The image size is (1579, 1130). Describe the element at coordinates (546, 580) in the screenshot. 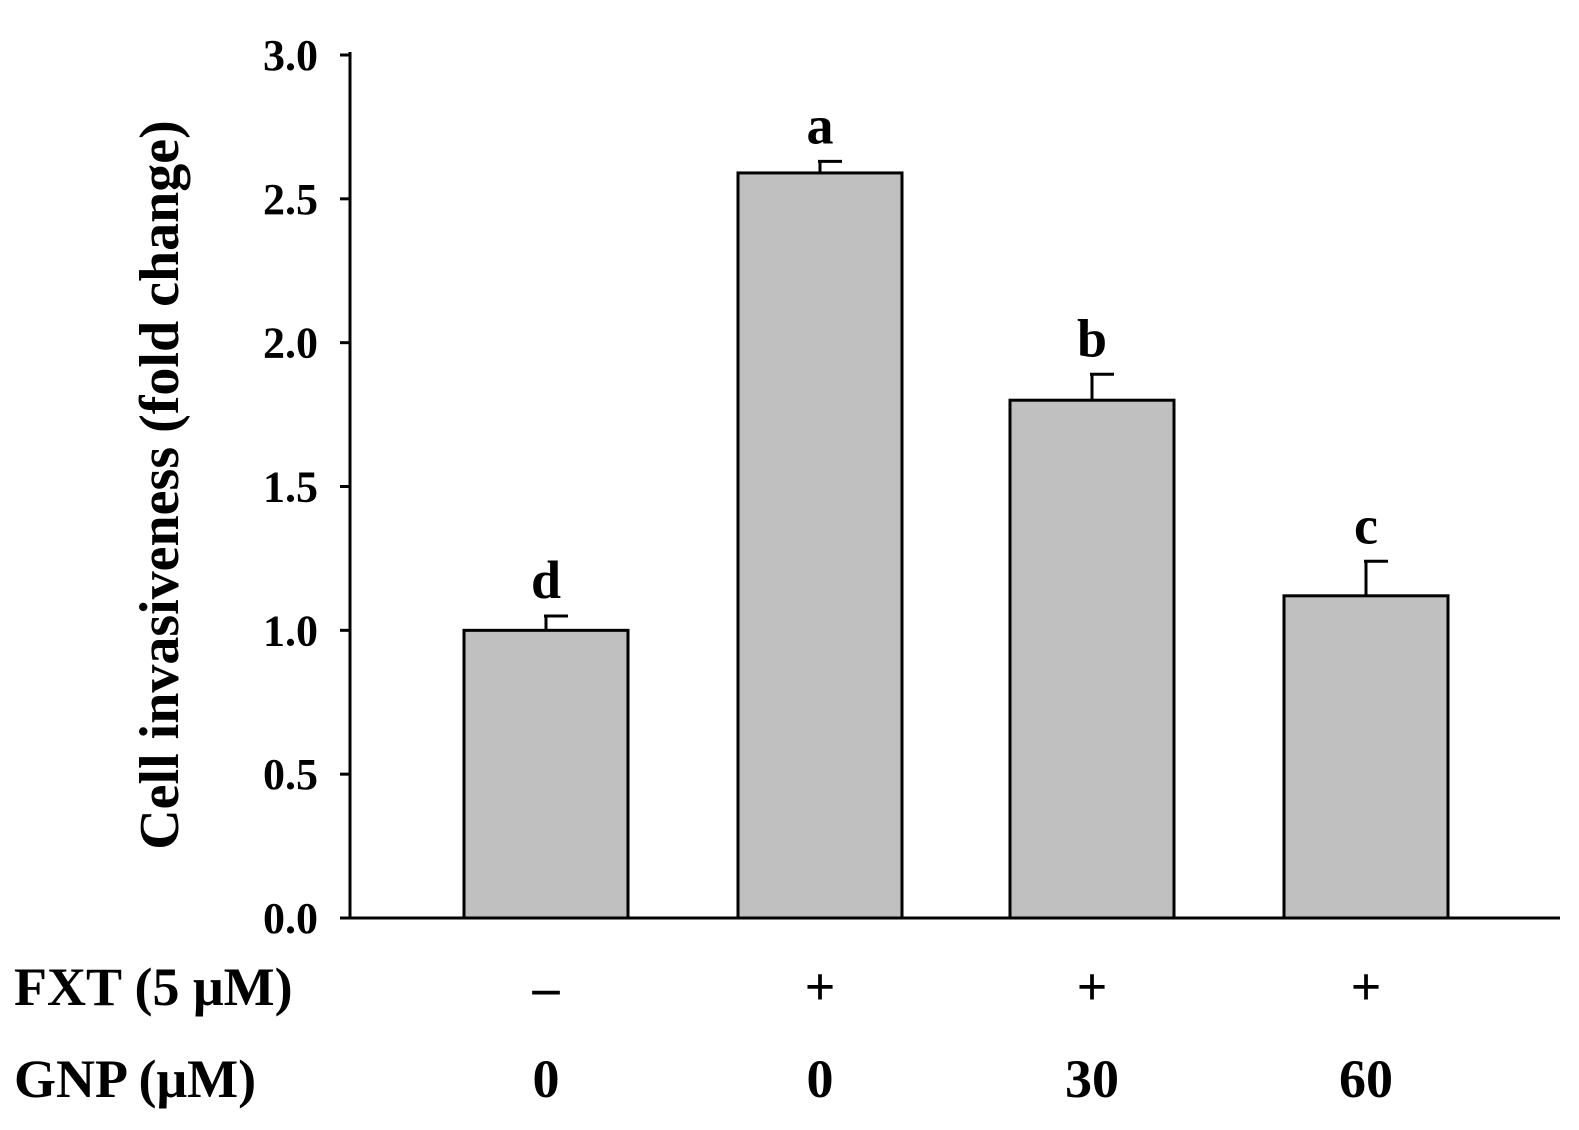

I see `significance-label: d` at that location.